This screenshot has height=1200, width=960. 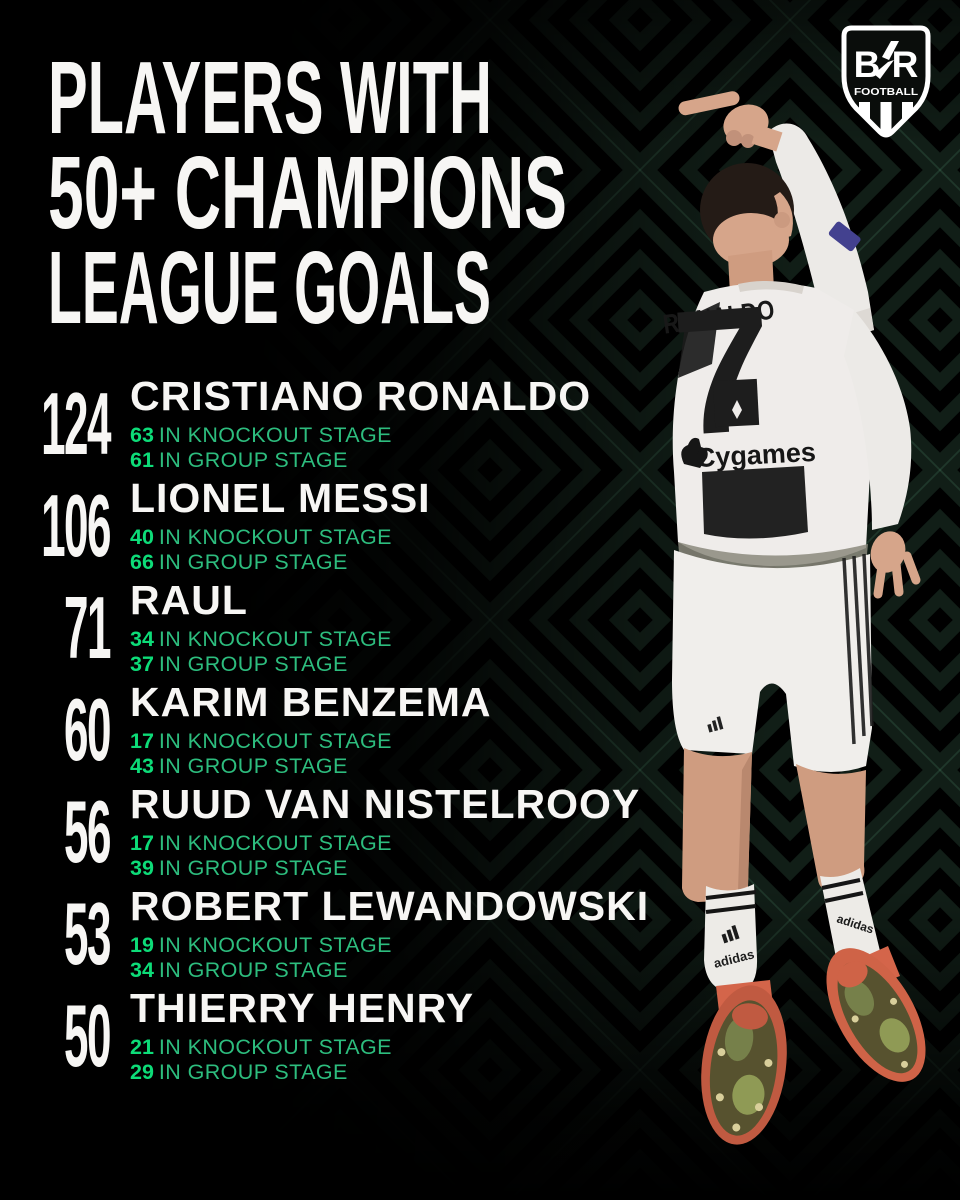 I want to click on player-name: RUUD VAN NISTELROOY, so click(x=385, y=803).